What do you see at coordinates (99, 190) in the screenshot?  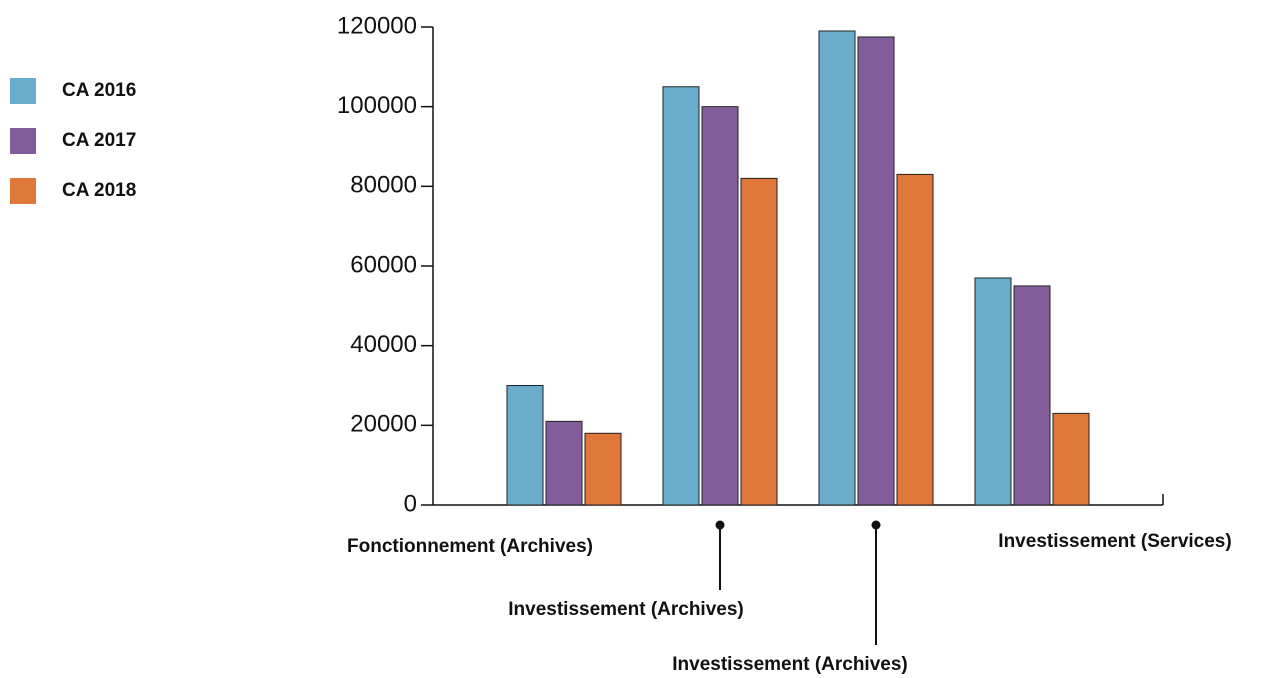 I see `legend-label: CA 2018` at bounding box center [99, 190].